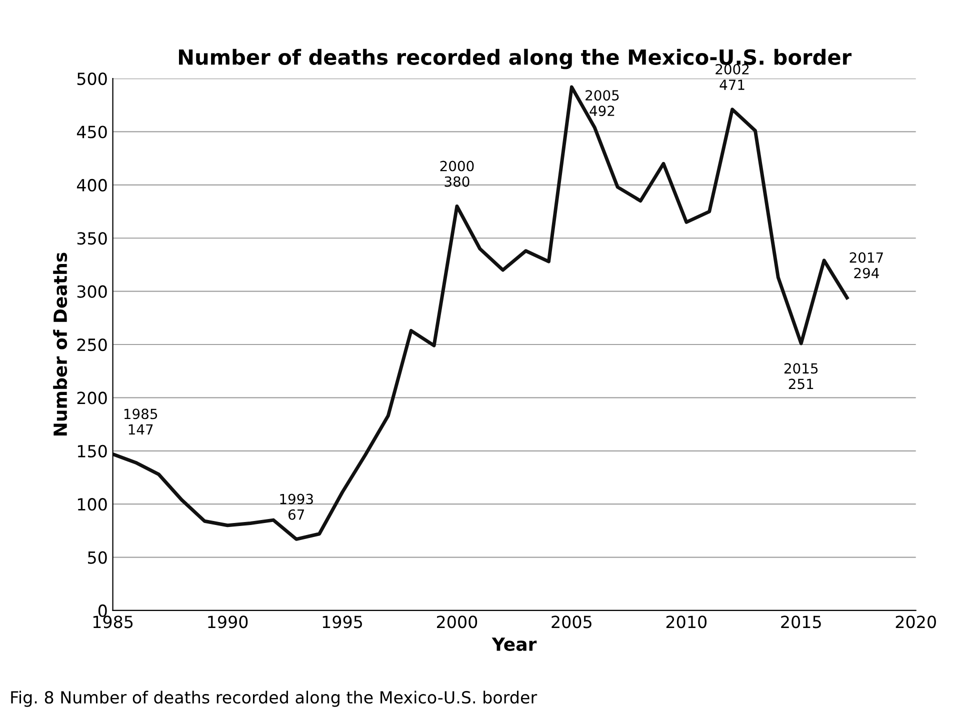 This screenshot has height=714, width=956. I want to click on annotation: 2005 492, so click(602, 103).